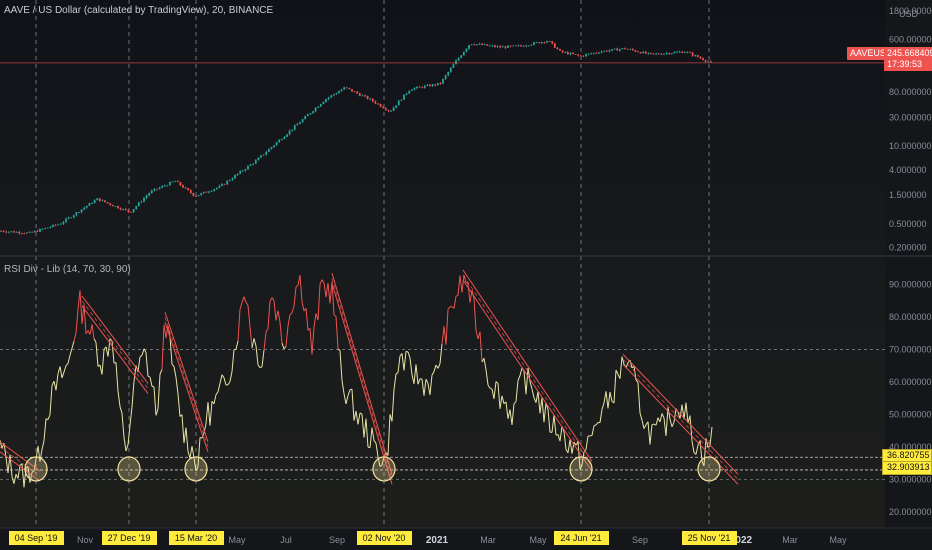 This screenshot has height=550, width=932. I want to click on price-axis-tick: 1800.000000, so click(910, 11).